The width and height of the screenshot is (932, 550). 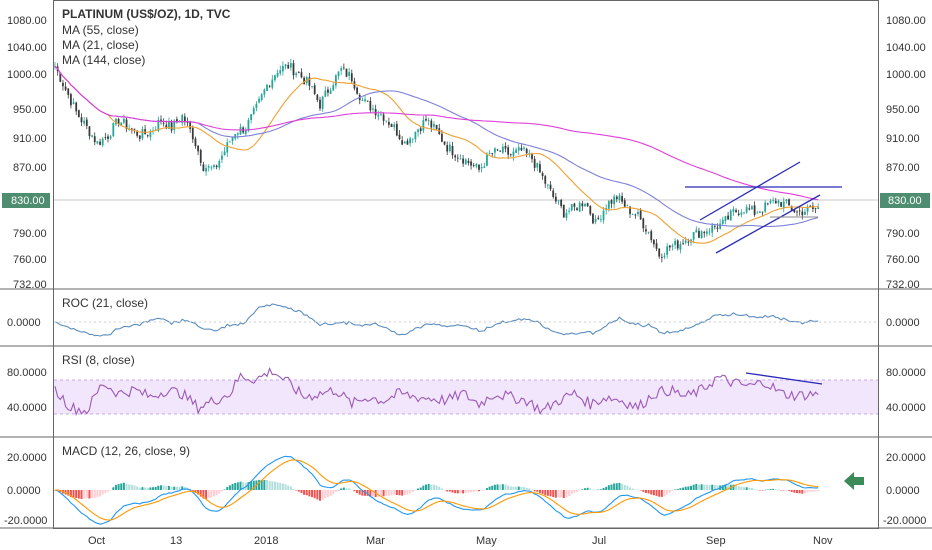 I want to click on macd-left-tick-neg20: -20.0000, so click(x=25, y=521).